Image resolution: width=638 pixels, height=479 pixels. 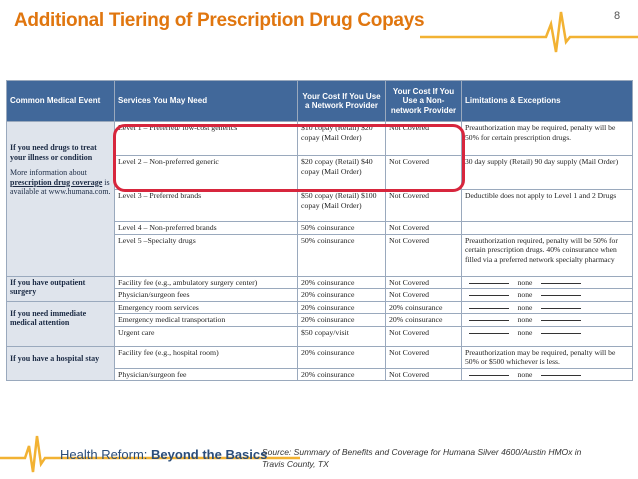 I want to click on info-text: More information about, so click(x=48, y=172).